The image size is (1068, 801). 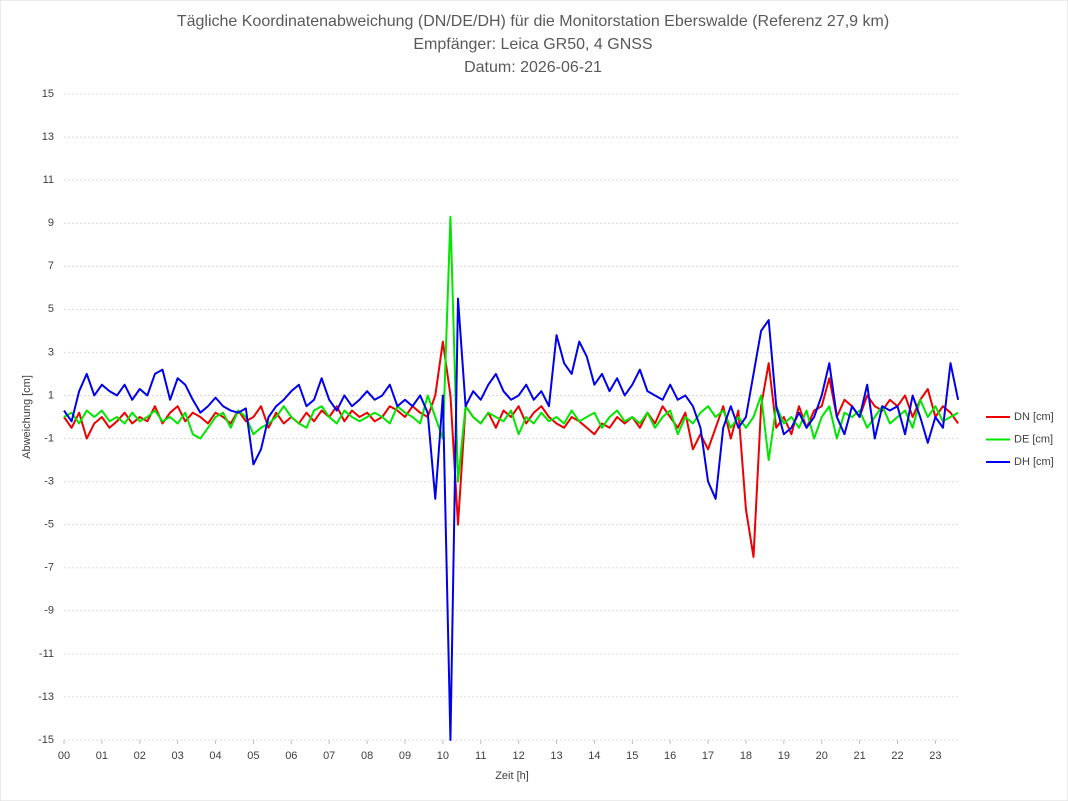 What do you see at coordinates (594, 756) in the screenshot?
I see `x-tick-label: 14` at bounding box center [594, 756].